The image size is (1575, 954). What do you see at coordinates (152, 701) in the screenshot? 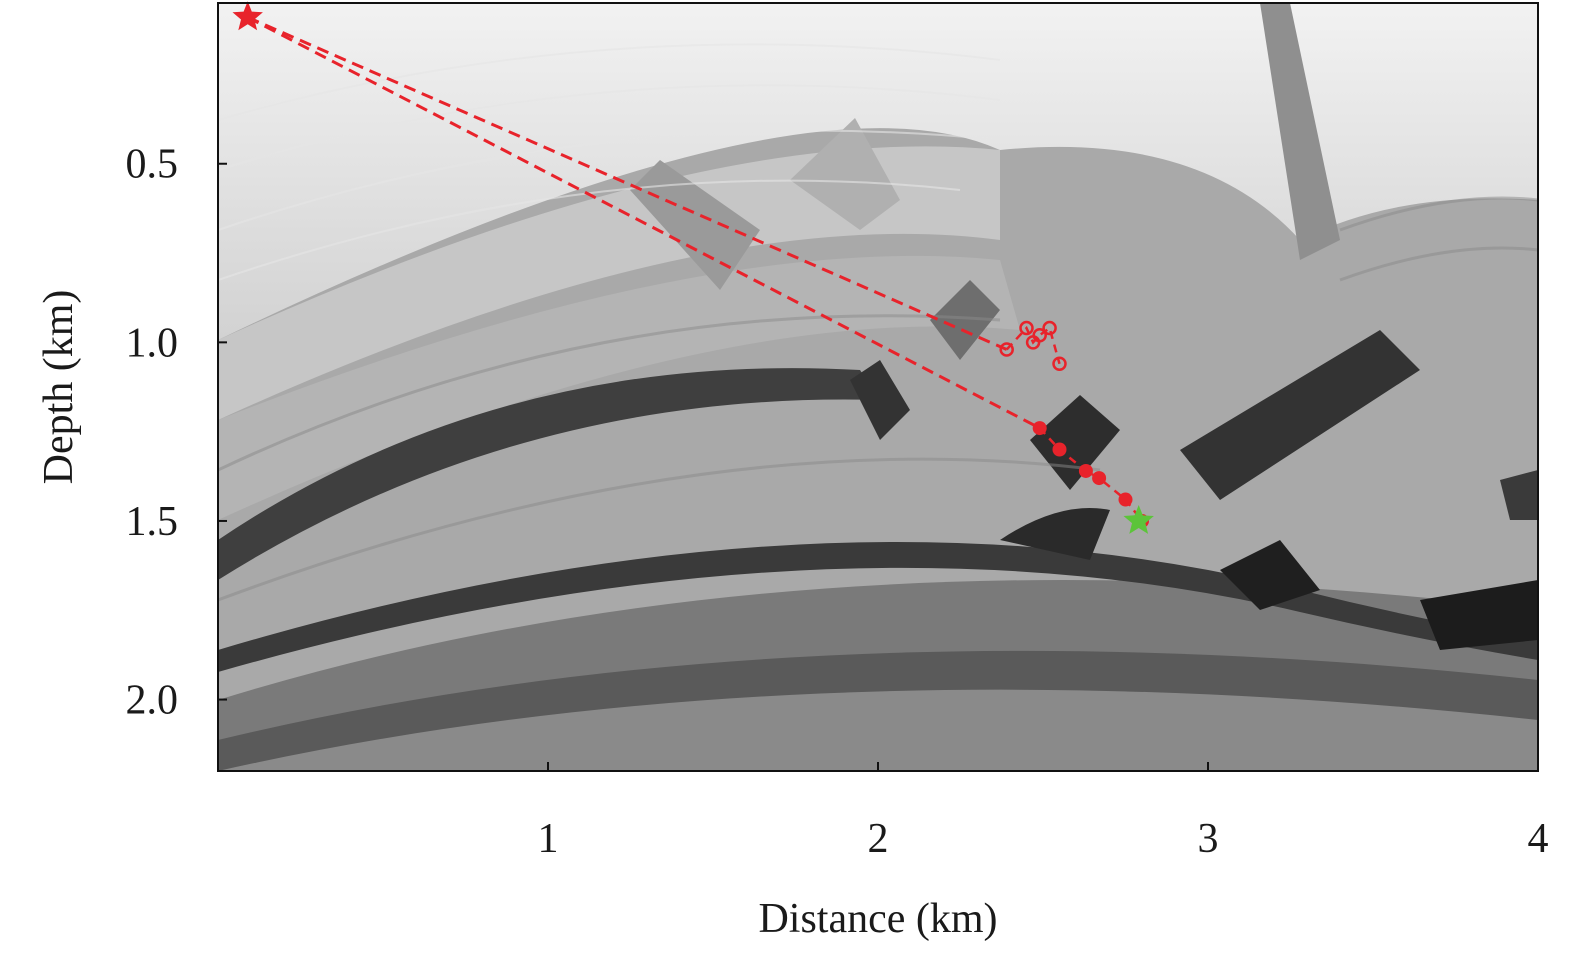
I see `y-tick-label: 2.0` at bounding box center [152, 701].